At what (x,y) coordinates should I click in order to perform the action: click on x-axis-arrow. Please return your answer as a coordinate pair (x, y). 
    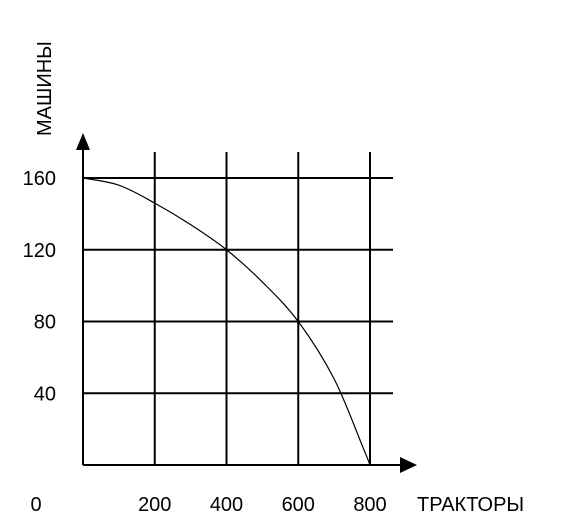
    Looking at the image, I should click on (408, 465).